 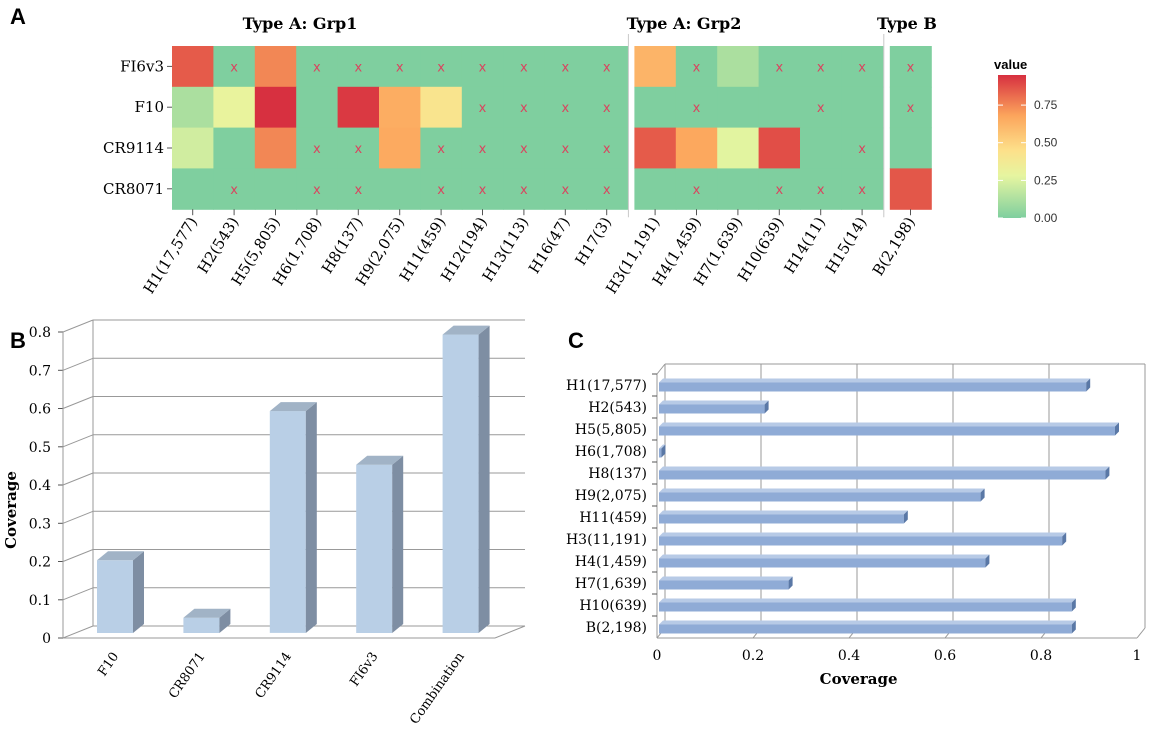 What do you see at coordinates (1046, 105) in the screenshot?
I see `legend-tick-label: 0.75` at bounding box center [1046, 105].